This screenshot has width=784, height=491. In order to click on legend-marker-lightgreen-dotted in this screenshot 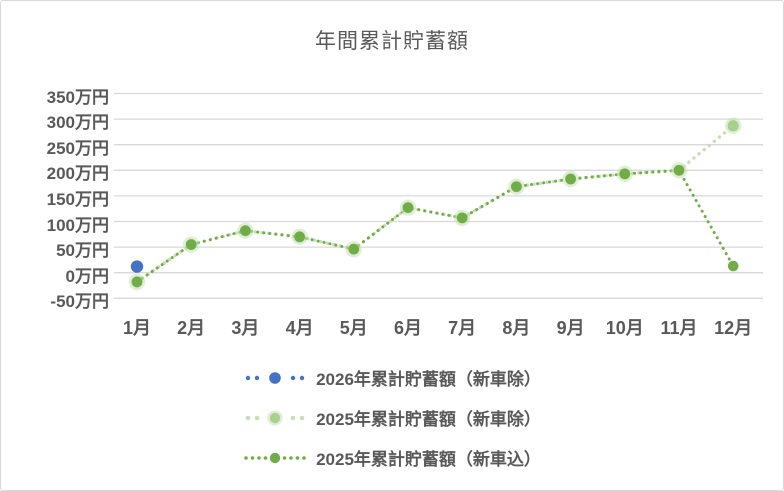, I will do `click(275, 417)`.